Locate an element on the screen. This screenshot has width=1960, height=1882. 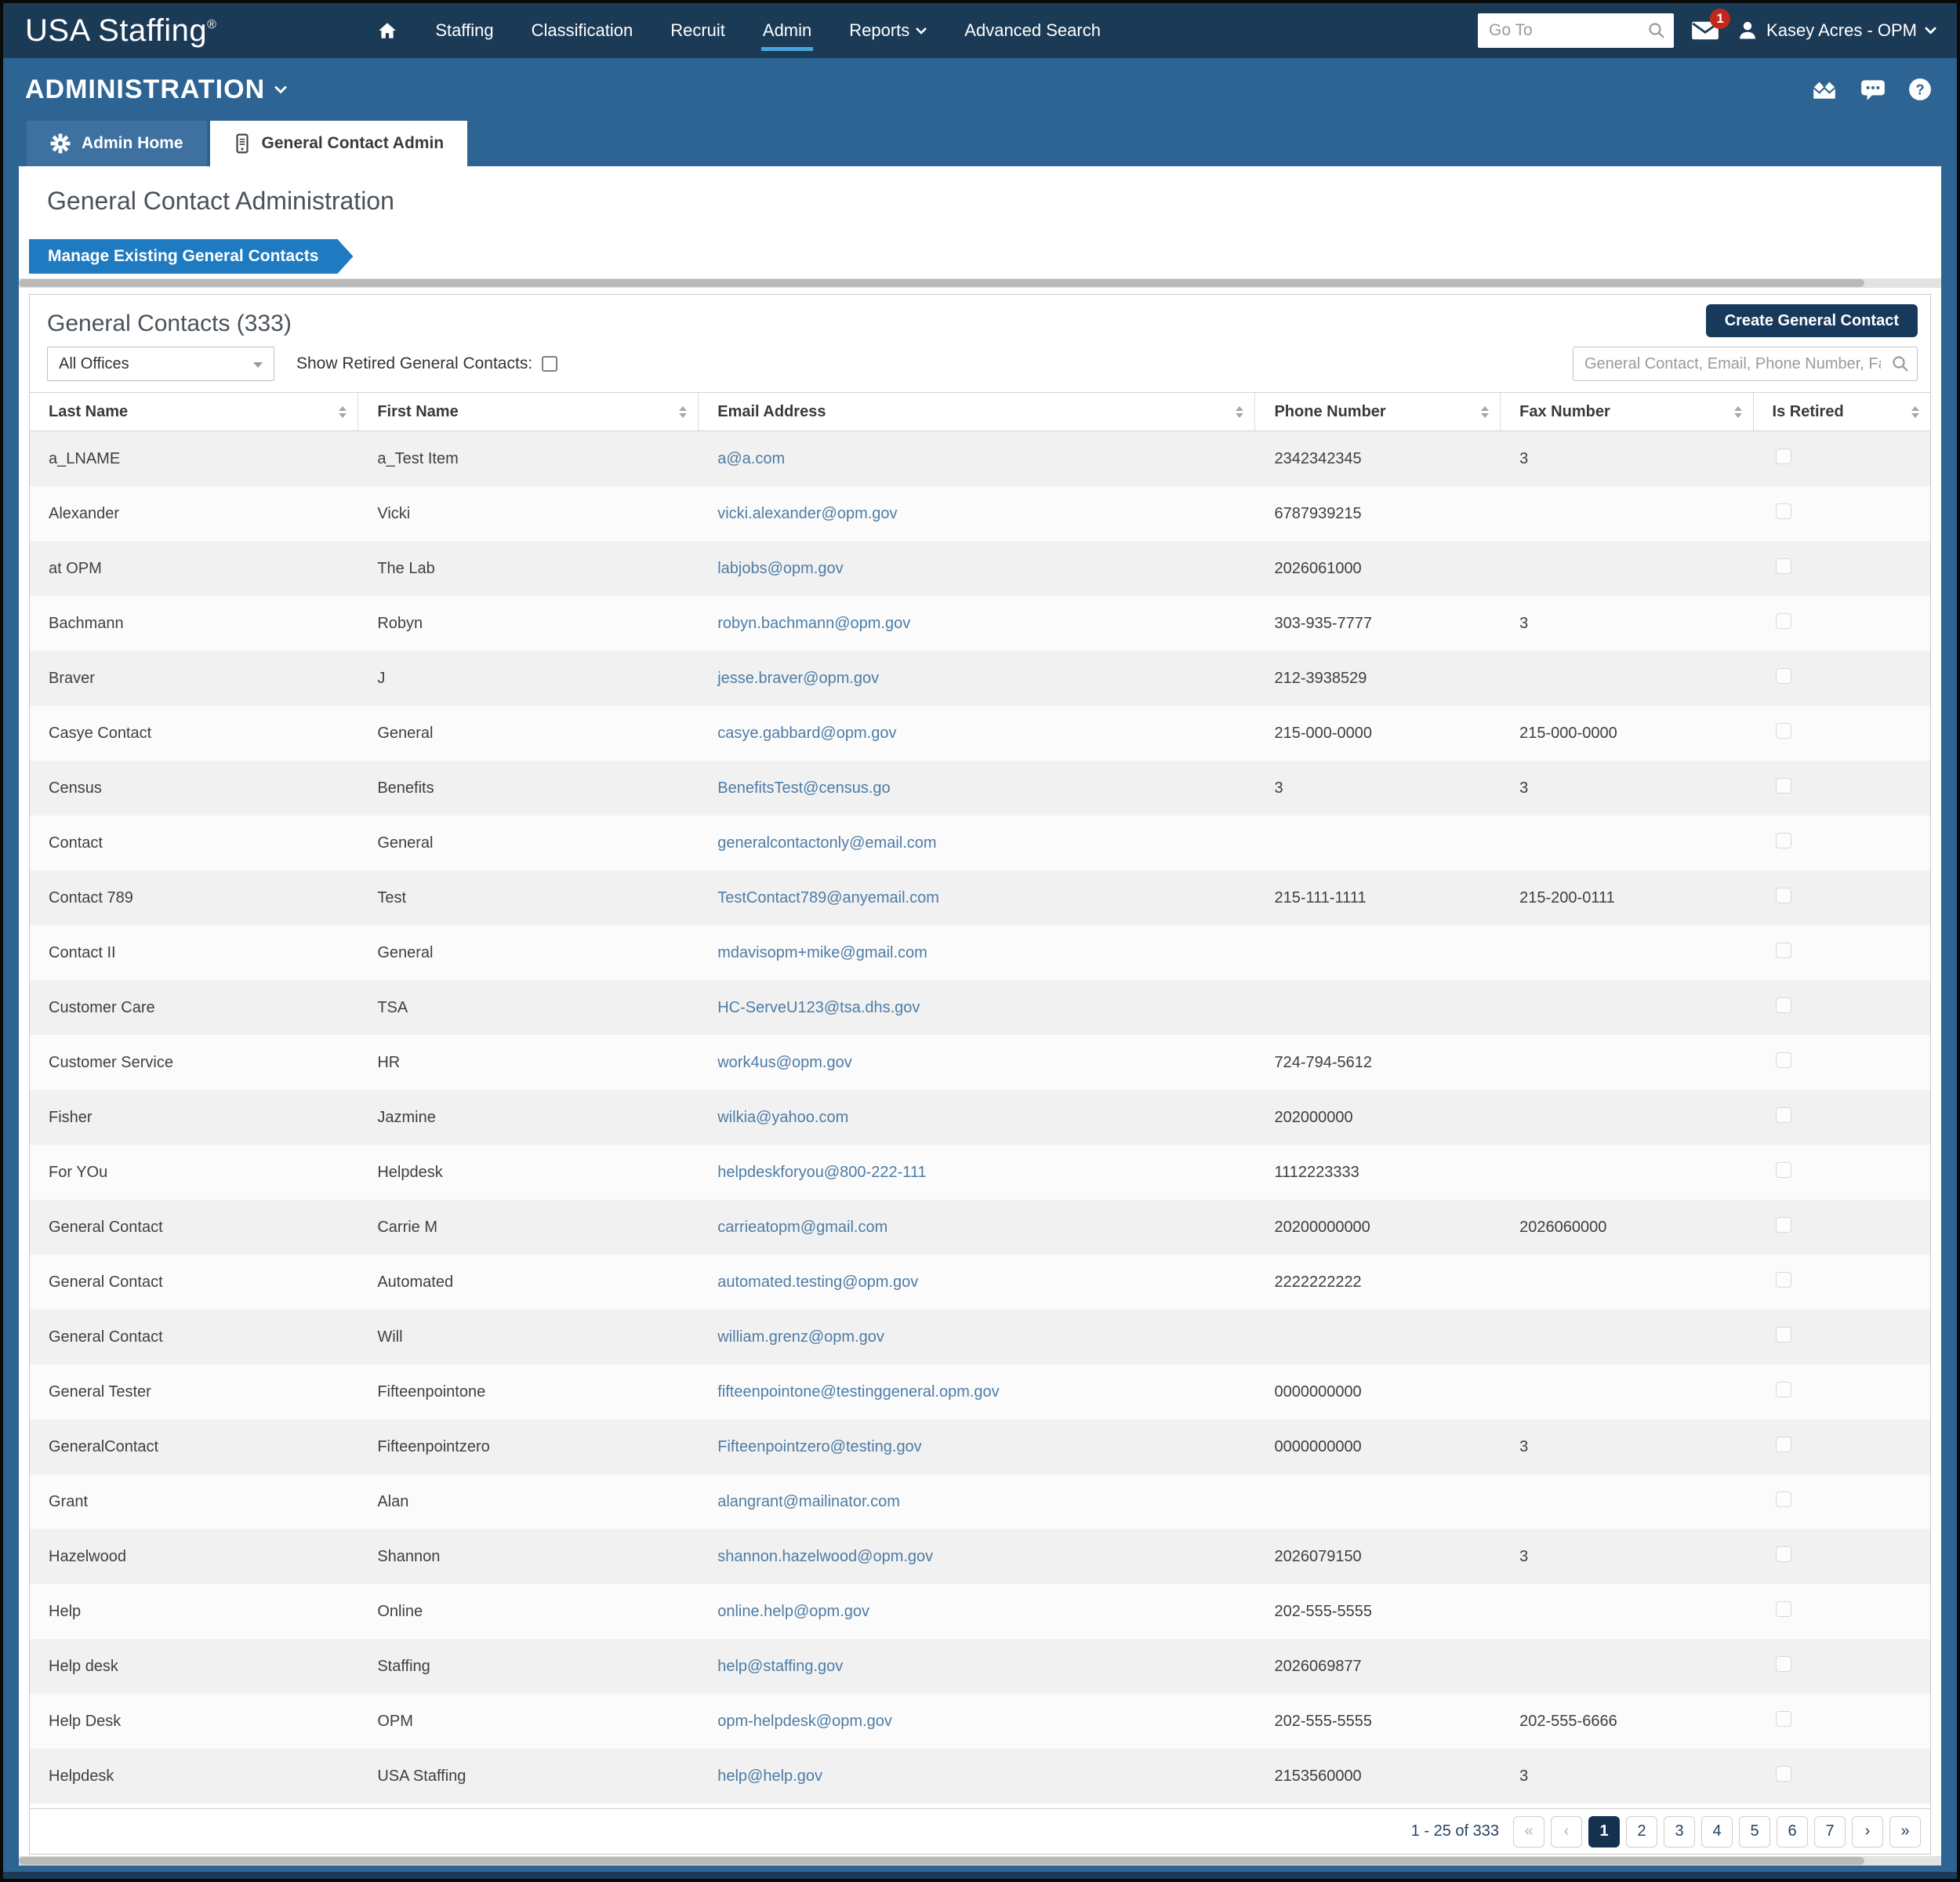
horizontal-scrollbar-top is located at coordinates (980, 283).